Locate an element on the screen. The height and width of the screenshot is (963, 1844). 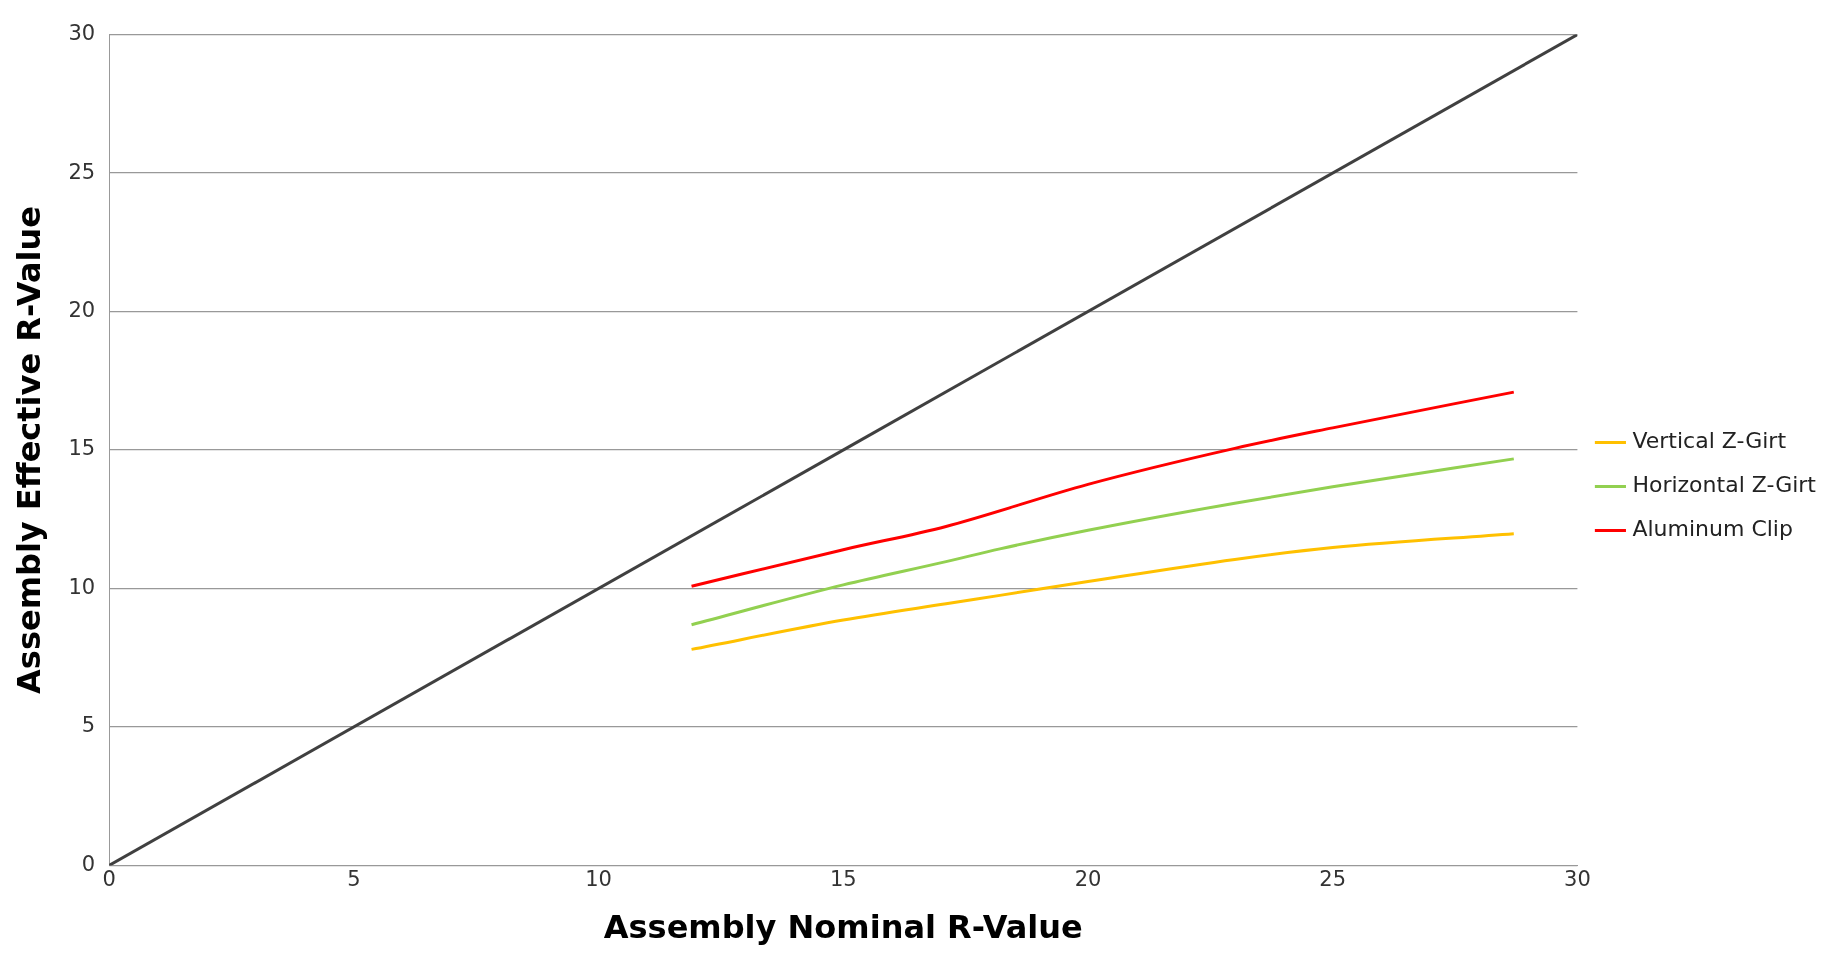
legend-label: Horizontal Z-Girt is located at coordinates (1724, 485).